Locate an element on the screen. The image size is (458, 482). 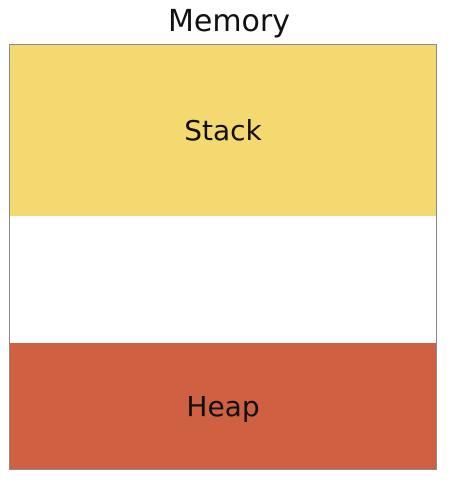
diagram-title: Memory is located at coordinates (228, 21).